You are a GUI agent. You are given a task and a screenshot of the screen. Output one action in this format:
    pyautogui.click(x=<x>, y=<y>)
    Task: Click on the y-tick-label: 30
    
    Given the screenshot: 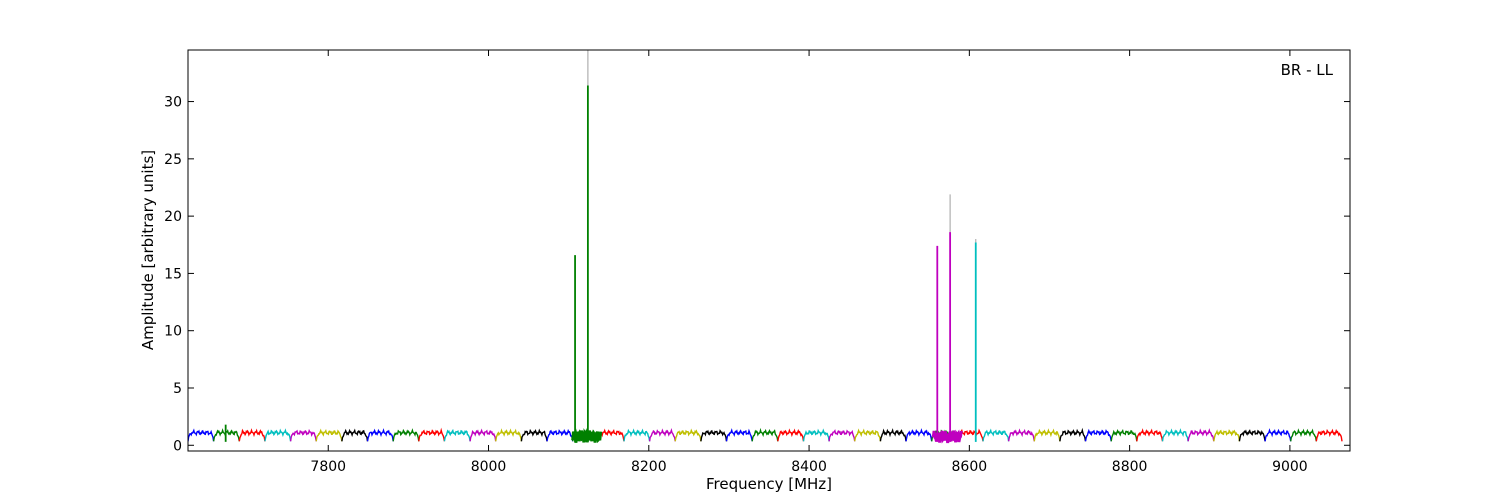 What is the action you would take?
    pyautogui.click(x=173, y=103)
    